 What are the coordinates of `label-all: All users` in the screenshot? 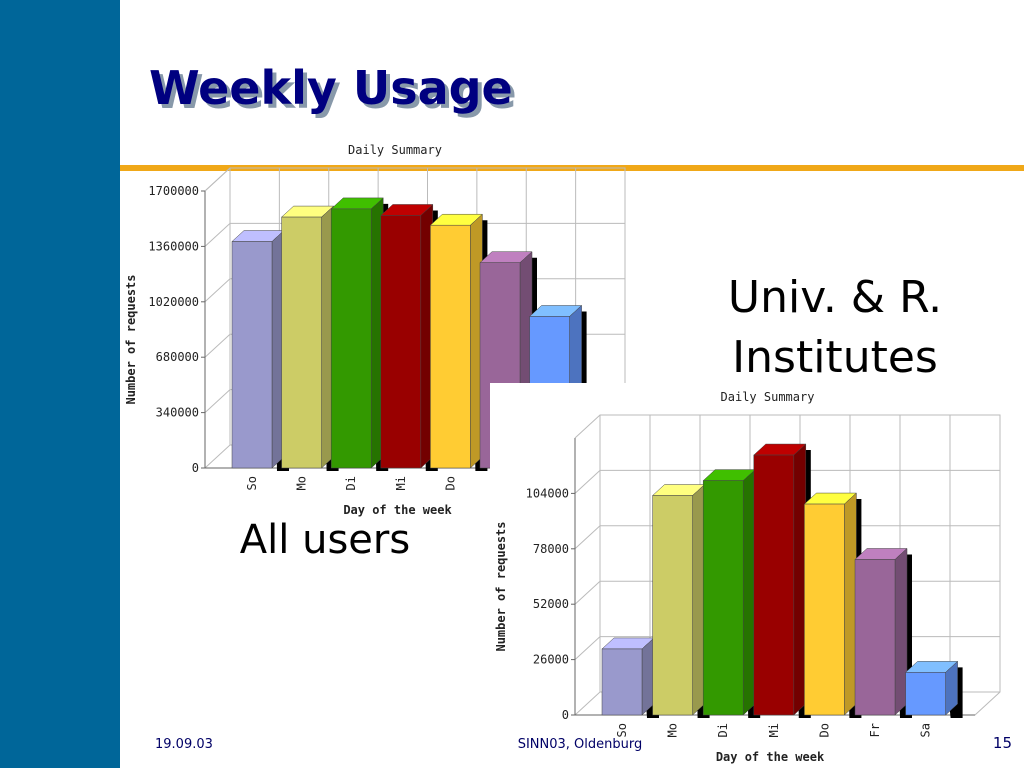 It's located at (325, 540).